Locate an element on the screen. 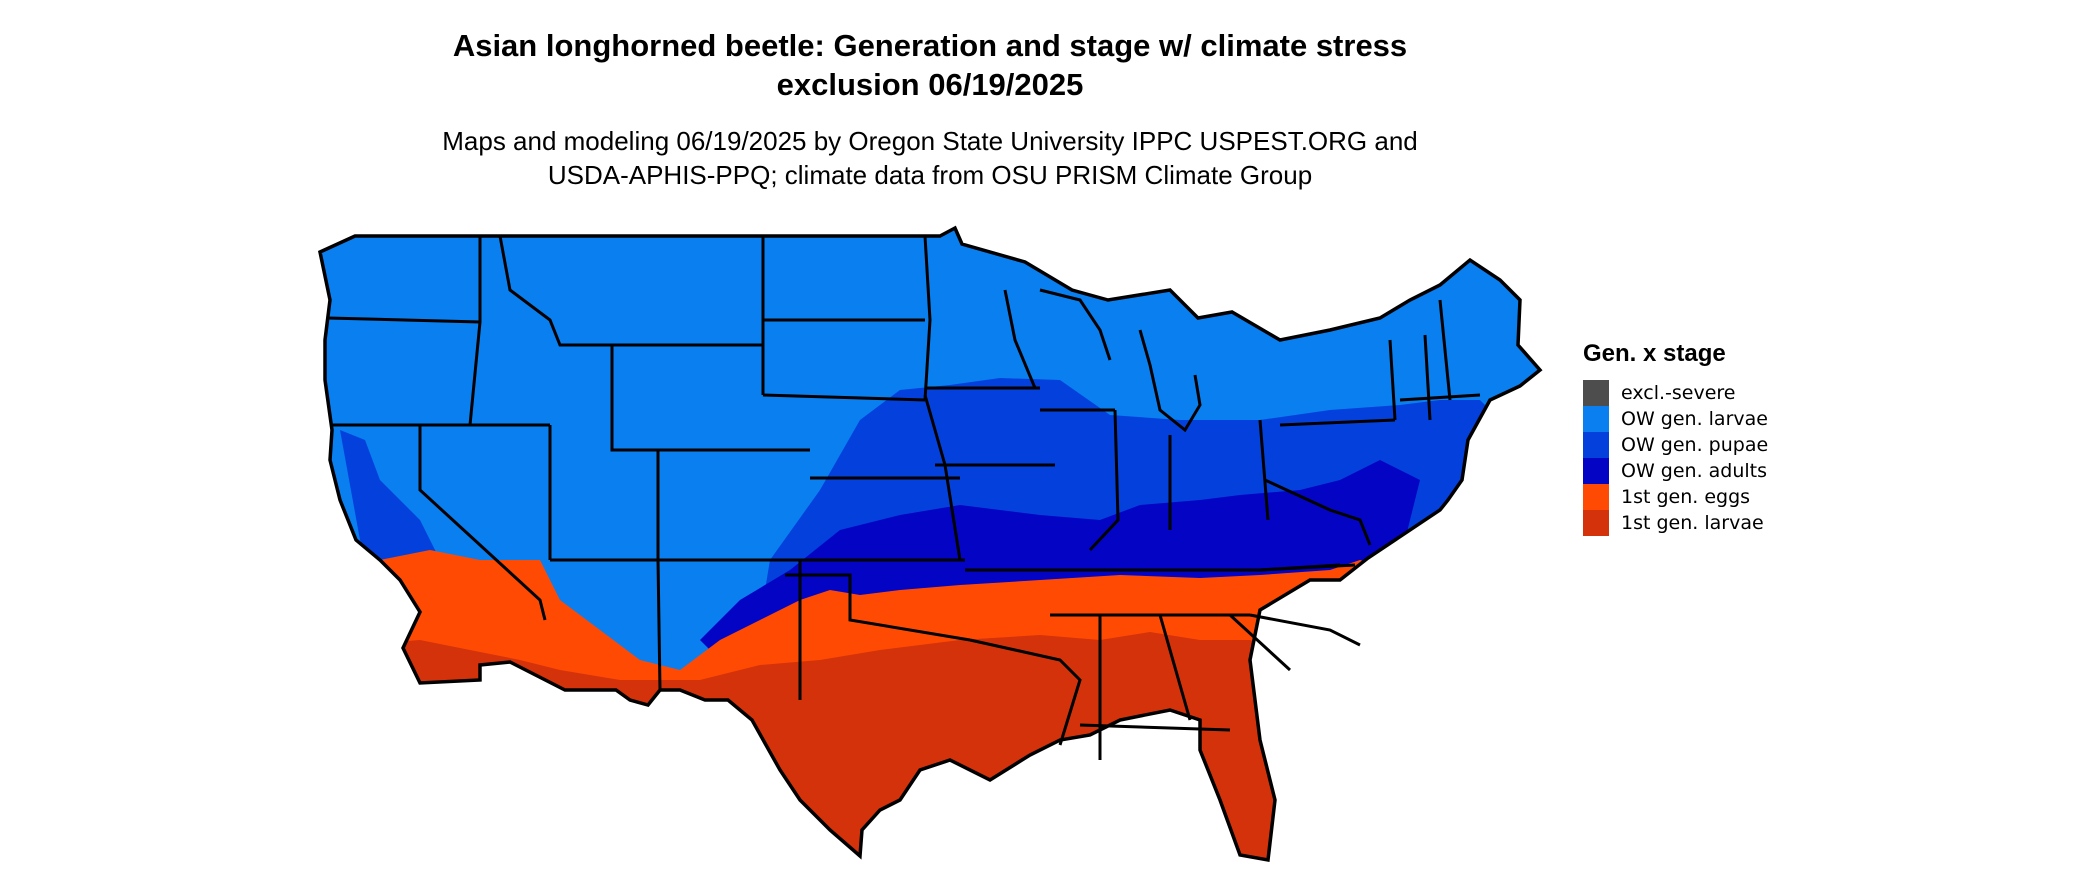 The width and height of the screenshot is (2100, 892). legend-title: Gen. x stage is located at coordinates (1654, 353).